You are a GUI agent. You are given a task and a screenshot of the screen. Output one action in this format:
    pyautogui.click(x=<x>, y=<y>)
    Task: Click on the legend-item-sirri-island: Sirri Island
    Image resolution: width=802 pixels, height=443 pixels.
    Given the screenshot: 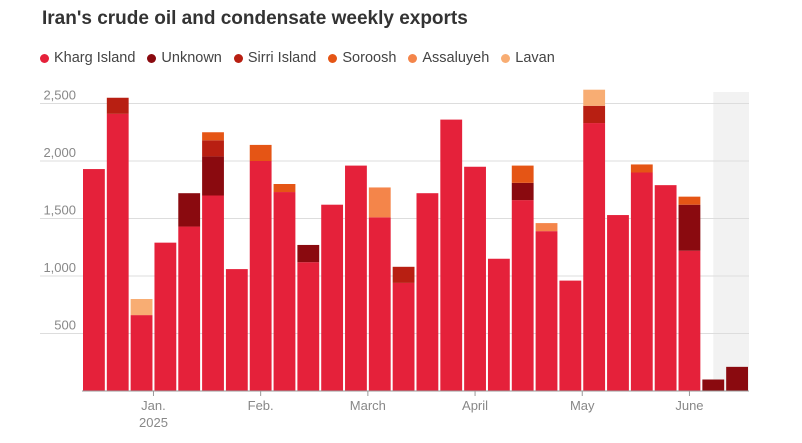 What is the action you would take?
    pyautogui.click(x=275, y=58)
    